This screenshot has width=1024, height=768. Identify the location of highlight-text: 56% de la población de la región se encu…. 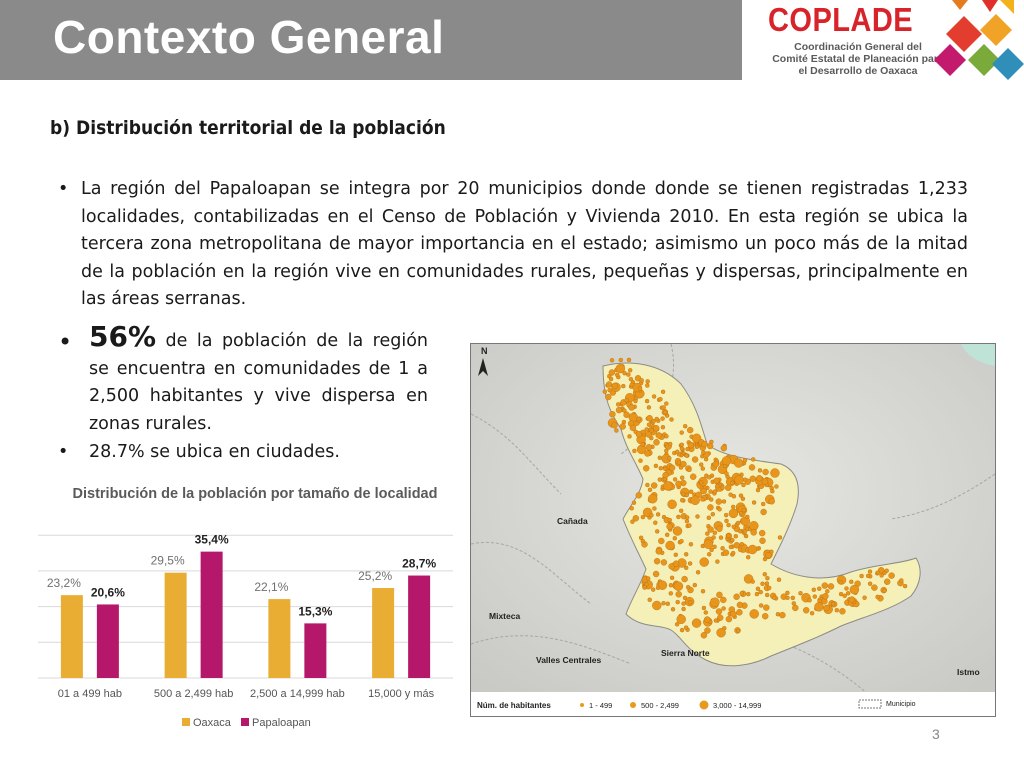
(258, 380).